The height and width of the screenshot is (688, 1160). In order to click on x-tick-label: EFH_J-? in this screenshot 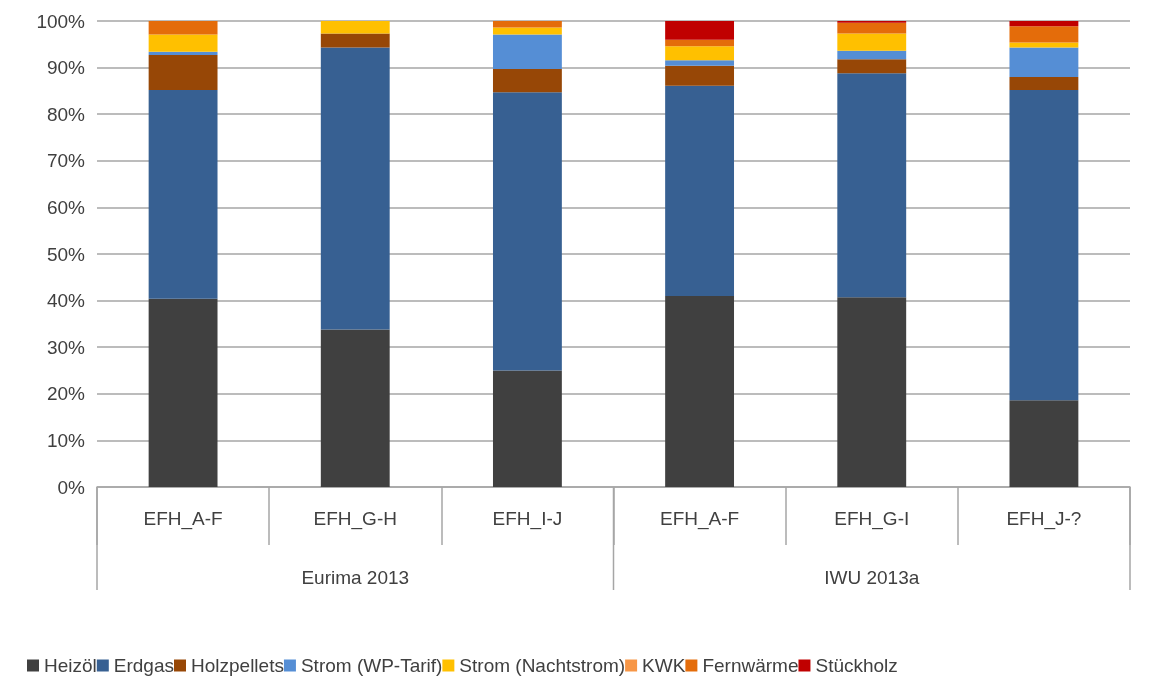, I will do `click(1044, 519)`.